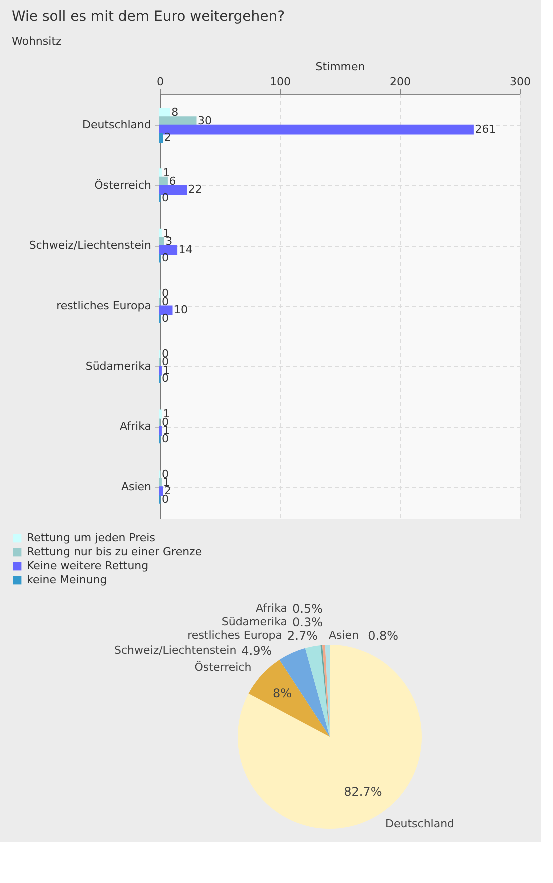 The height and width of the screenshot is (883, 553). What do you see at coordinates (88, 566) in the screenshot?
I see `legend-label: Keine weitere Rettung` at bounding box center [88, 566].